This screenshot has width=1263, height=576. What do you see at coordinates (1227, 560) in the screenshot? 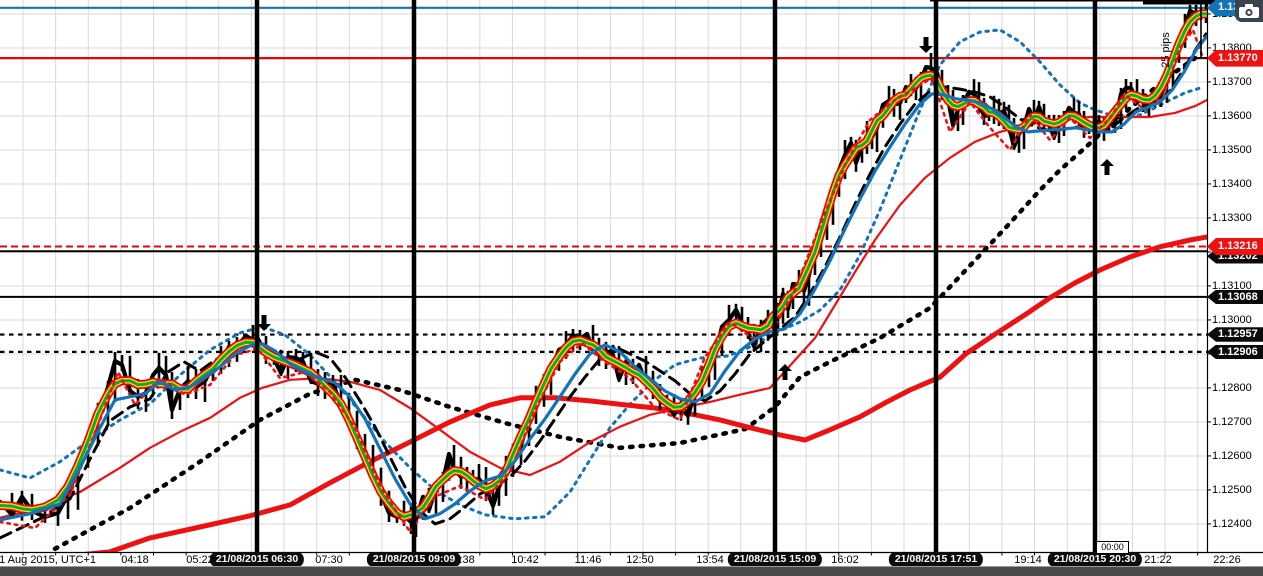
I see `x-axis-label: 22:26` at bounding box center [1227, 560].